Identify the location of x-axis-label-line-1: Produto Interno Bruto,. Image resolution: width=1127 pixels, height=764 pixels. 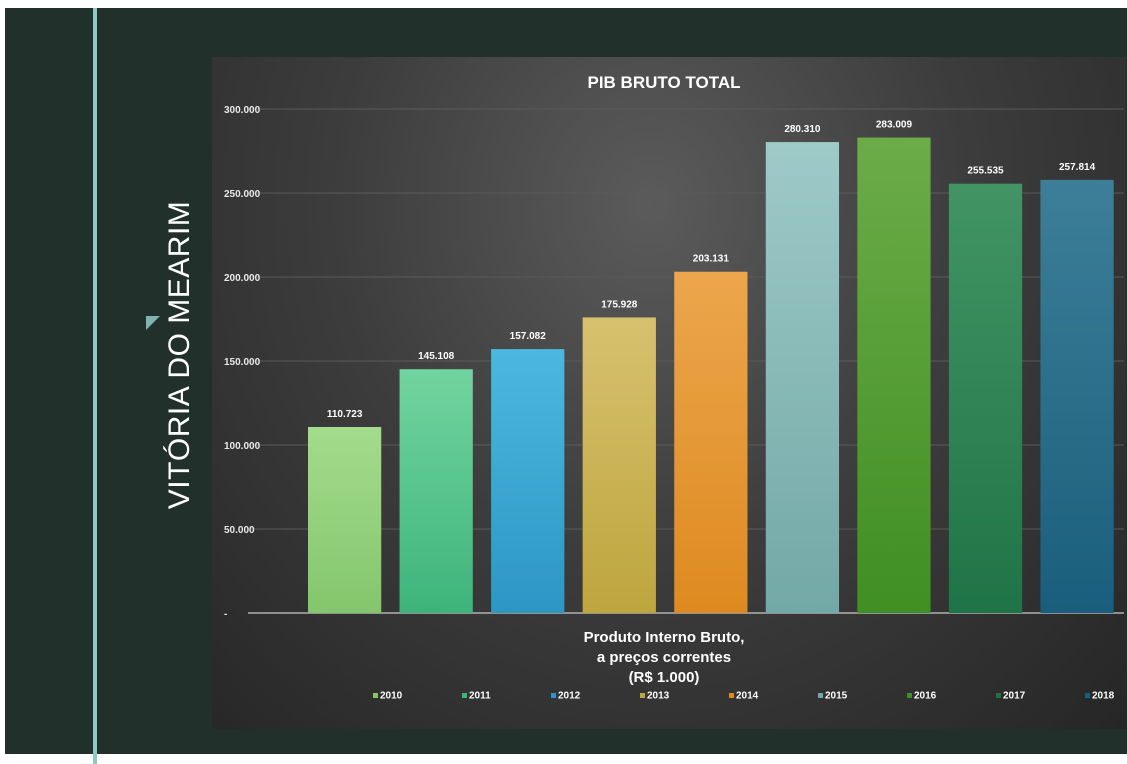
(664, 637).